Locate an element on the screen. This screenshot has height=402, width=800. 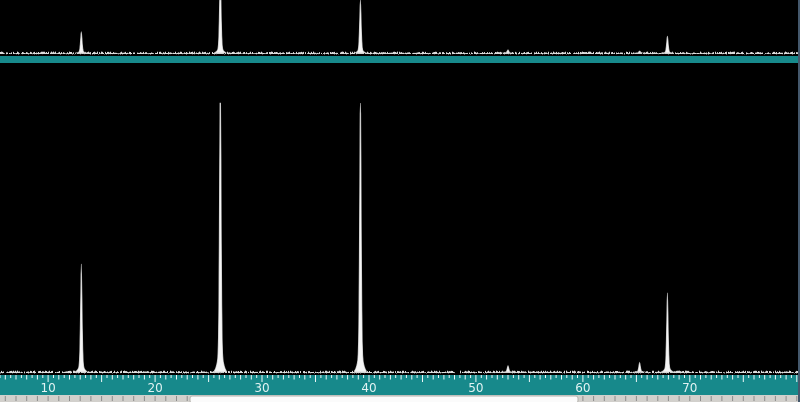
top-pattern-panel is located at coordinates (400, 28).